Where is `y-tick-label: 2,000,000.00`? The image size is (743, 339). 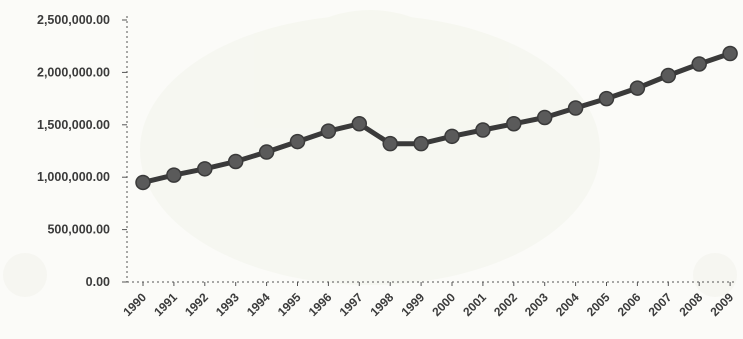
y-tick-label: 2,000,000.00 is located at coordinates (73, 72).